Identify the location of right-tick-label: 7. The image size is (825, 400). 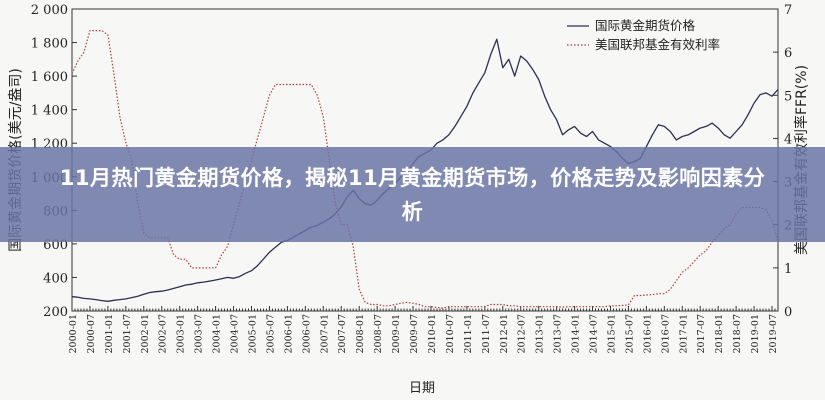
(788, 10).